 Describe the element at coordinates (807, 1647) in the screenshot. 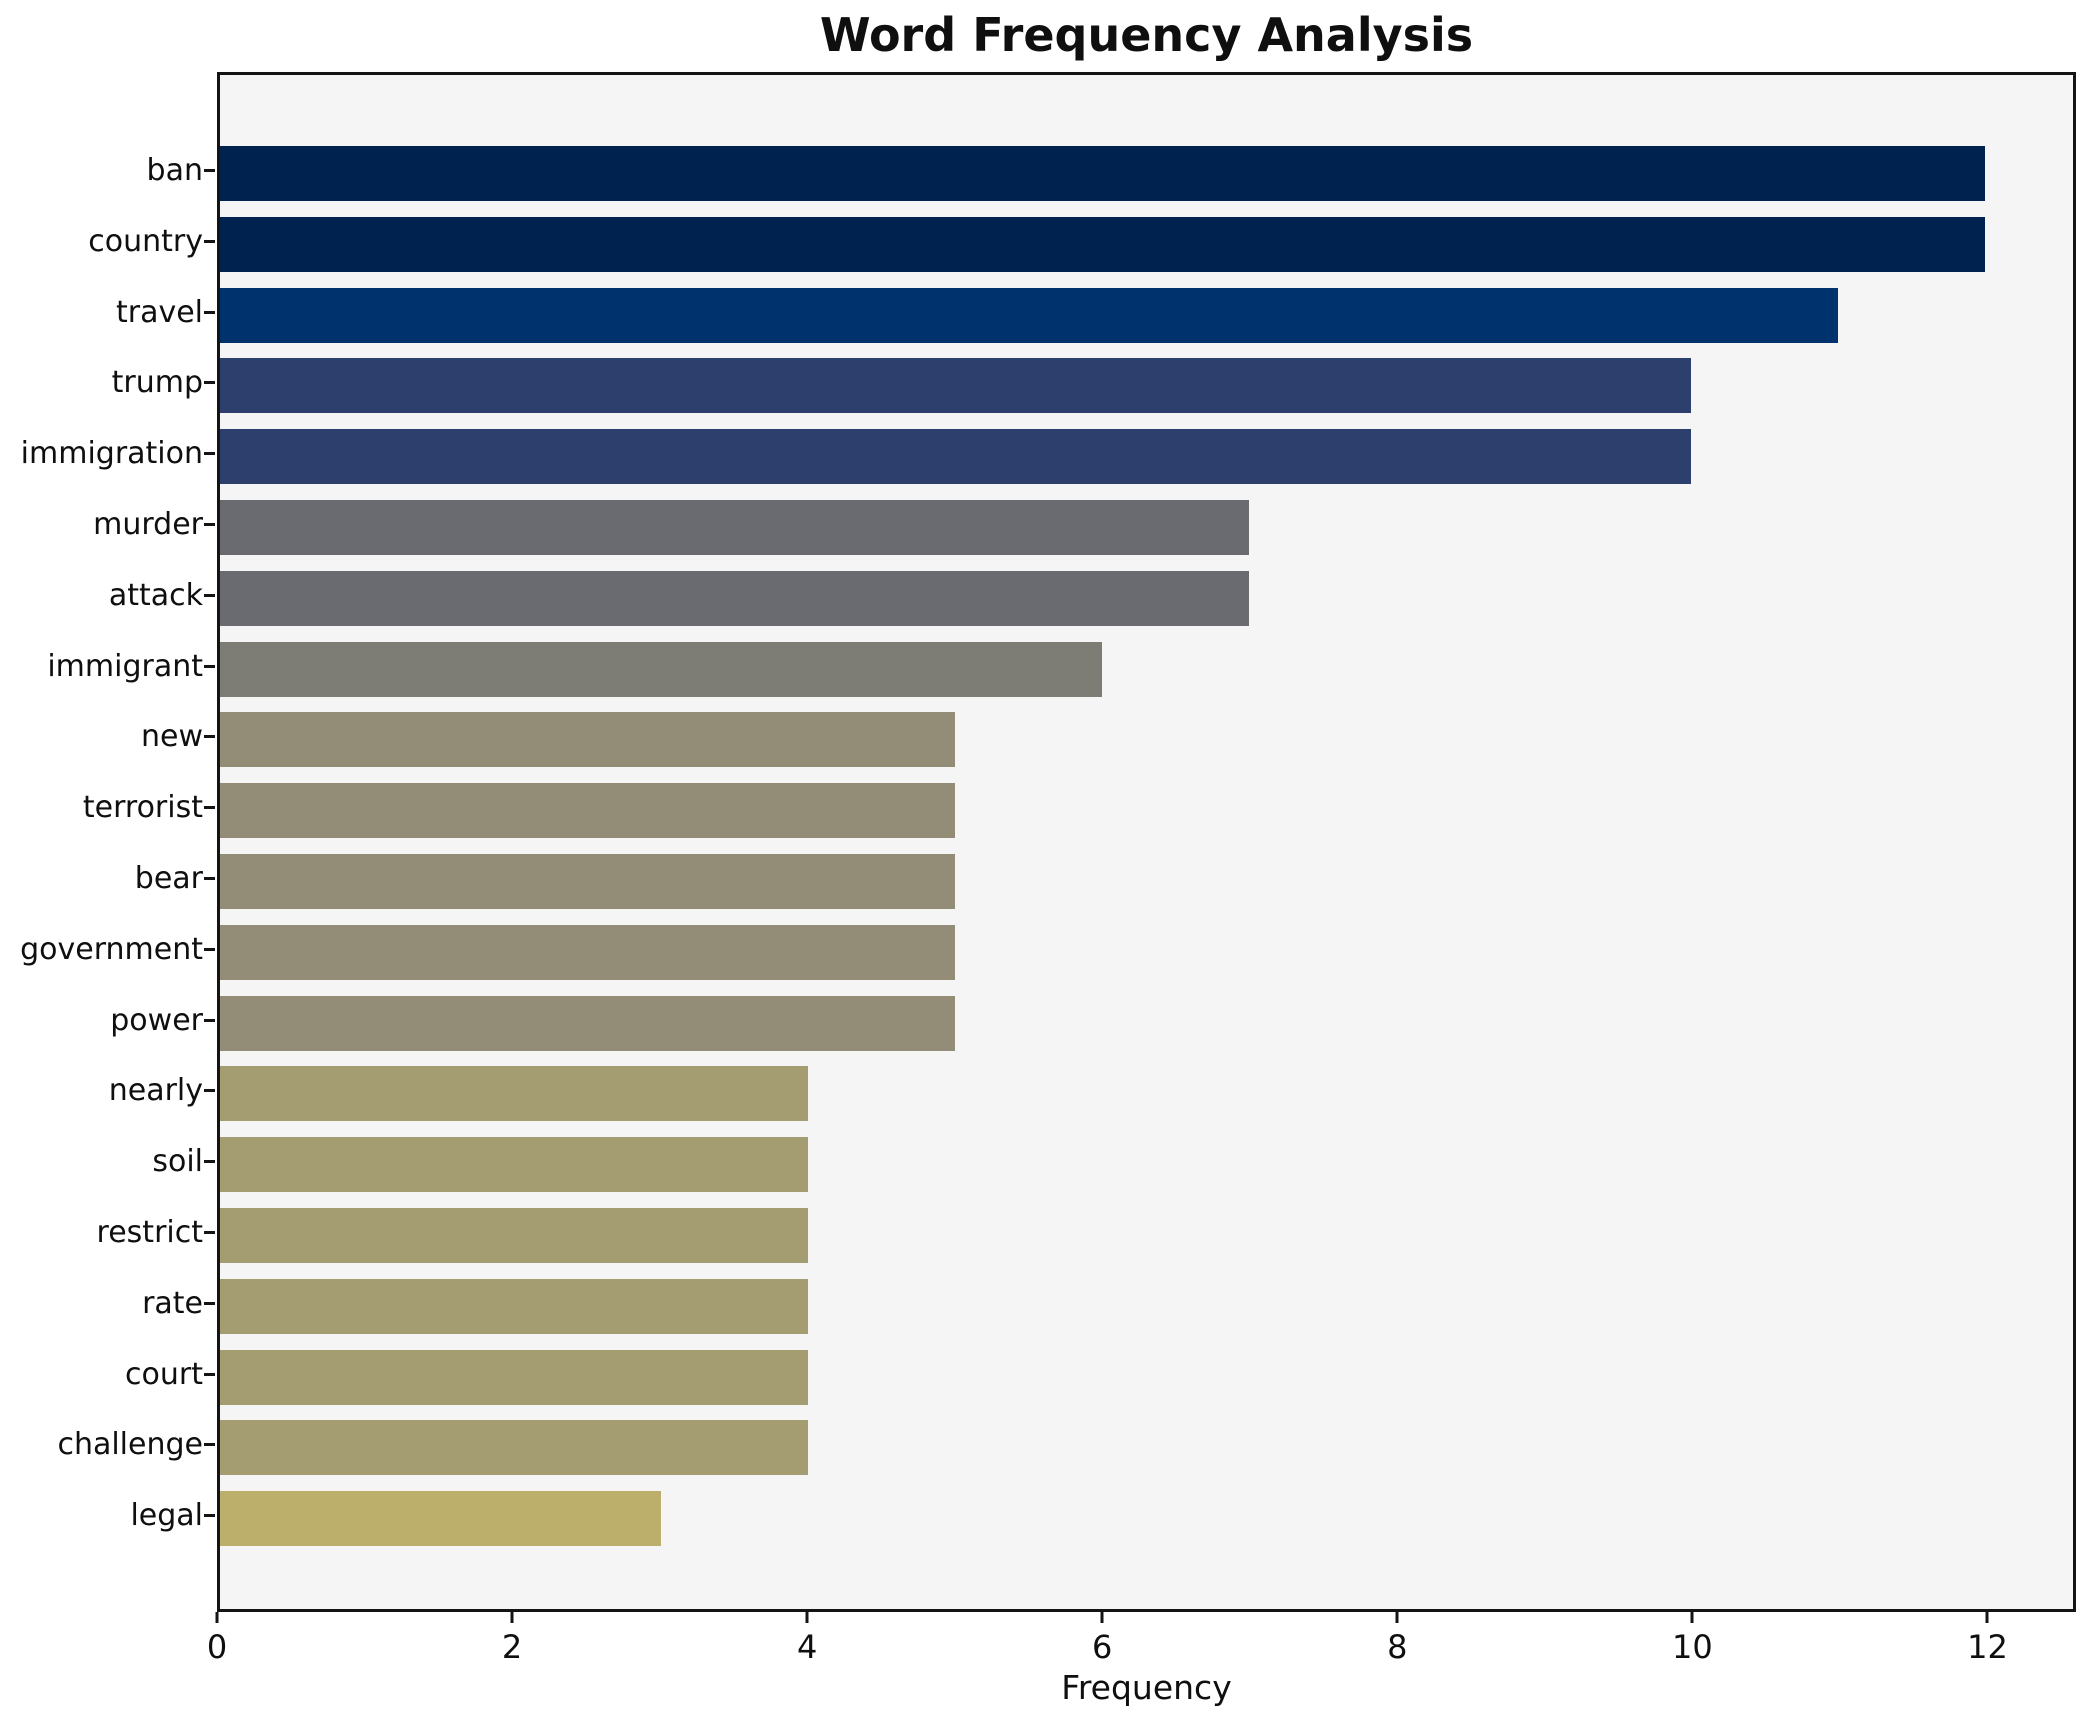

I see `x-tick-label: 4` at that location.